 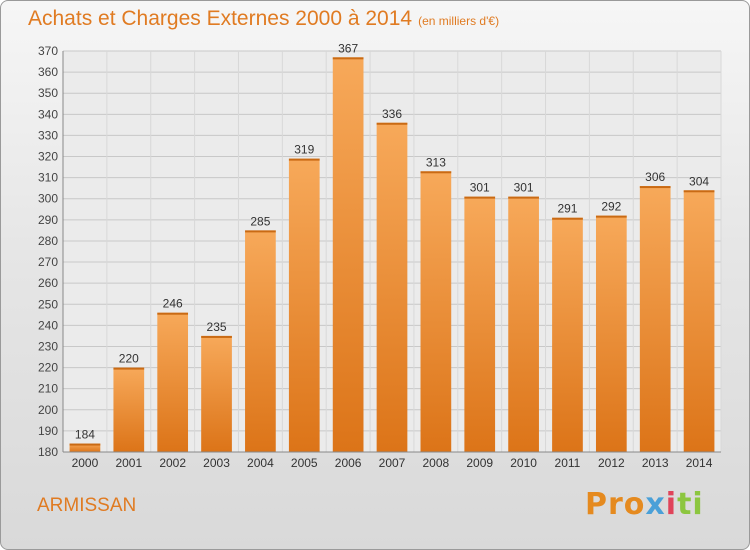 I want to click on proxiti-logo: Proxiti, so click(x=644, y=504).